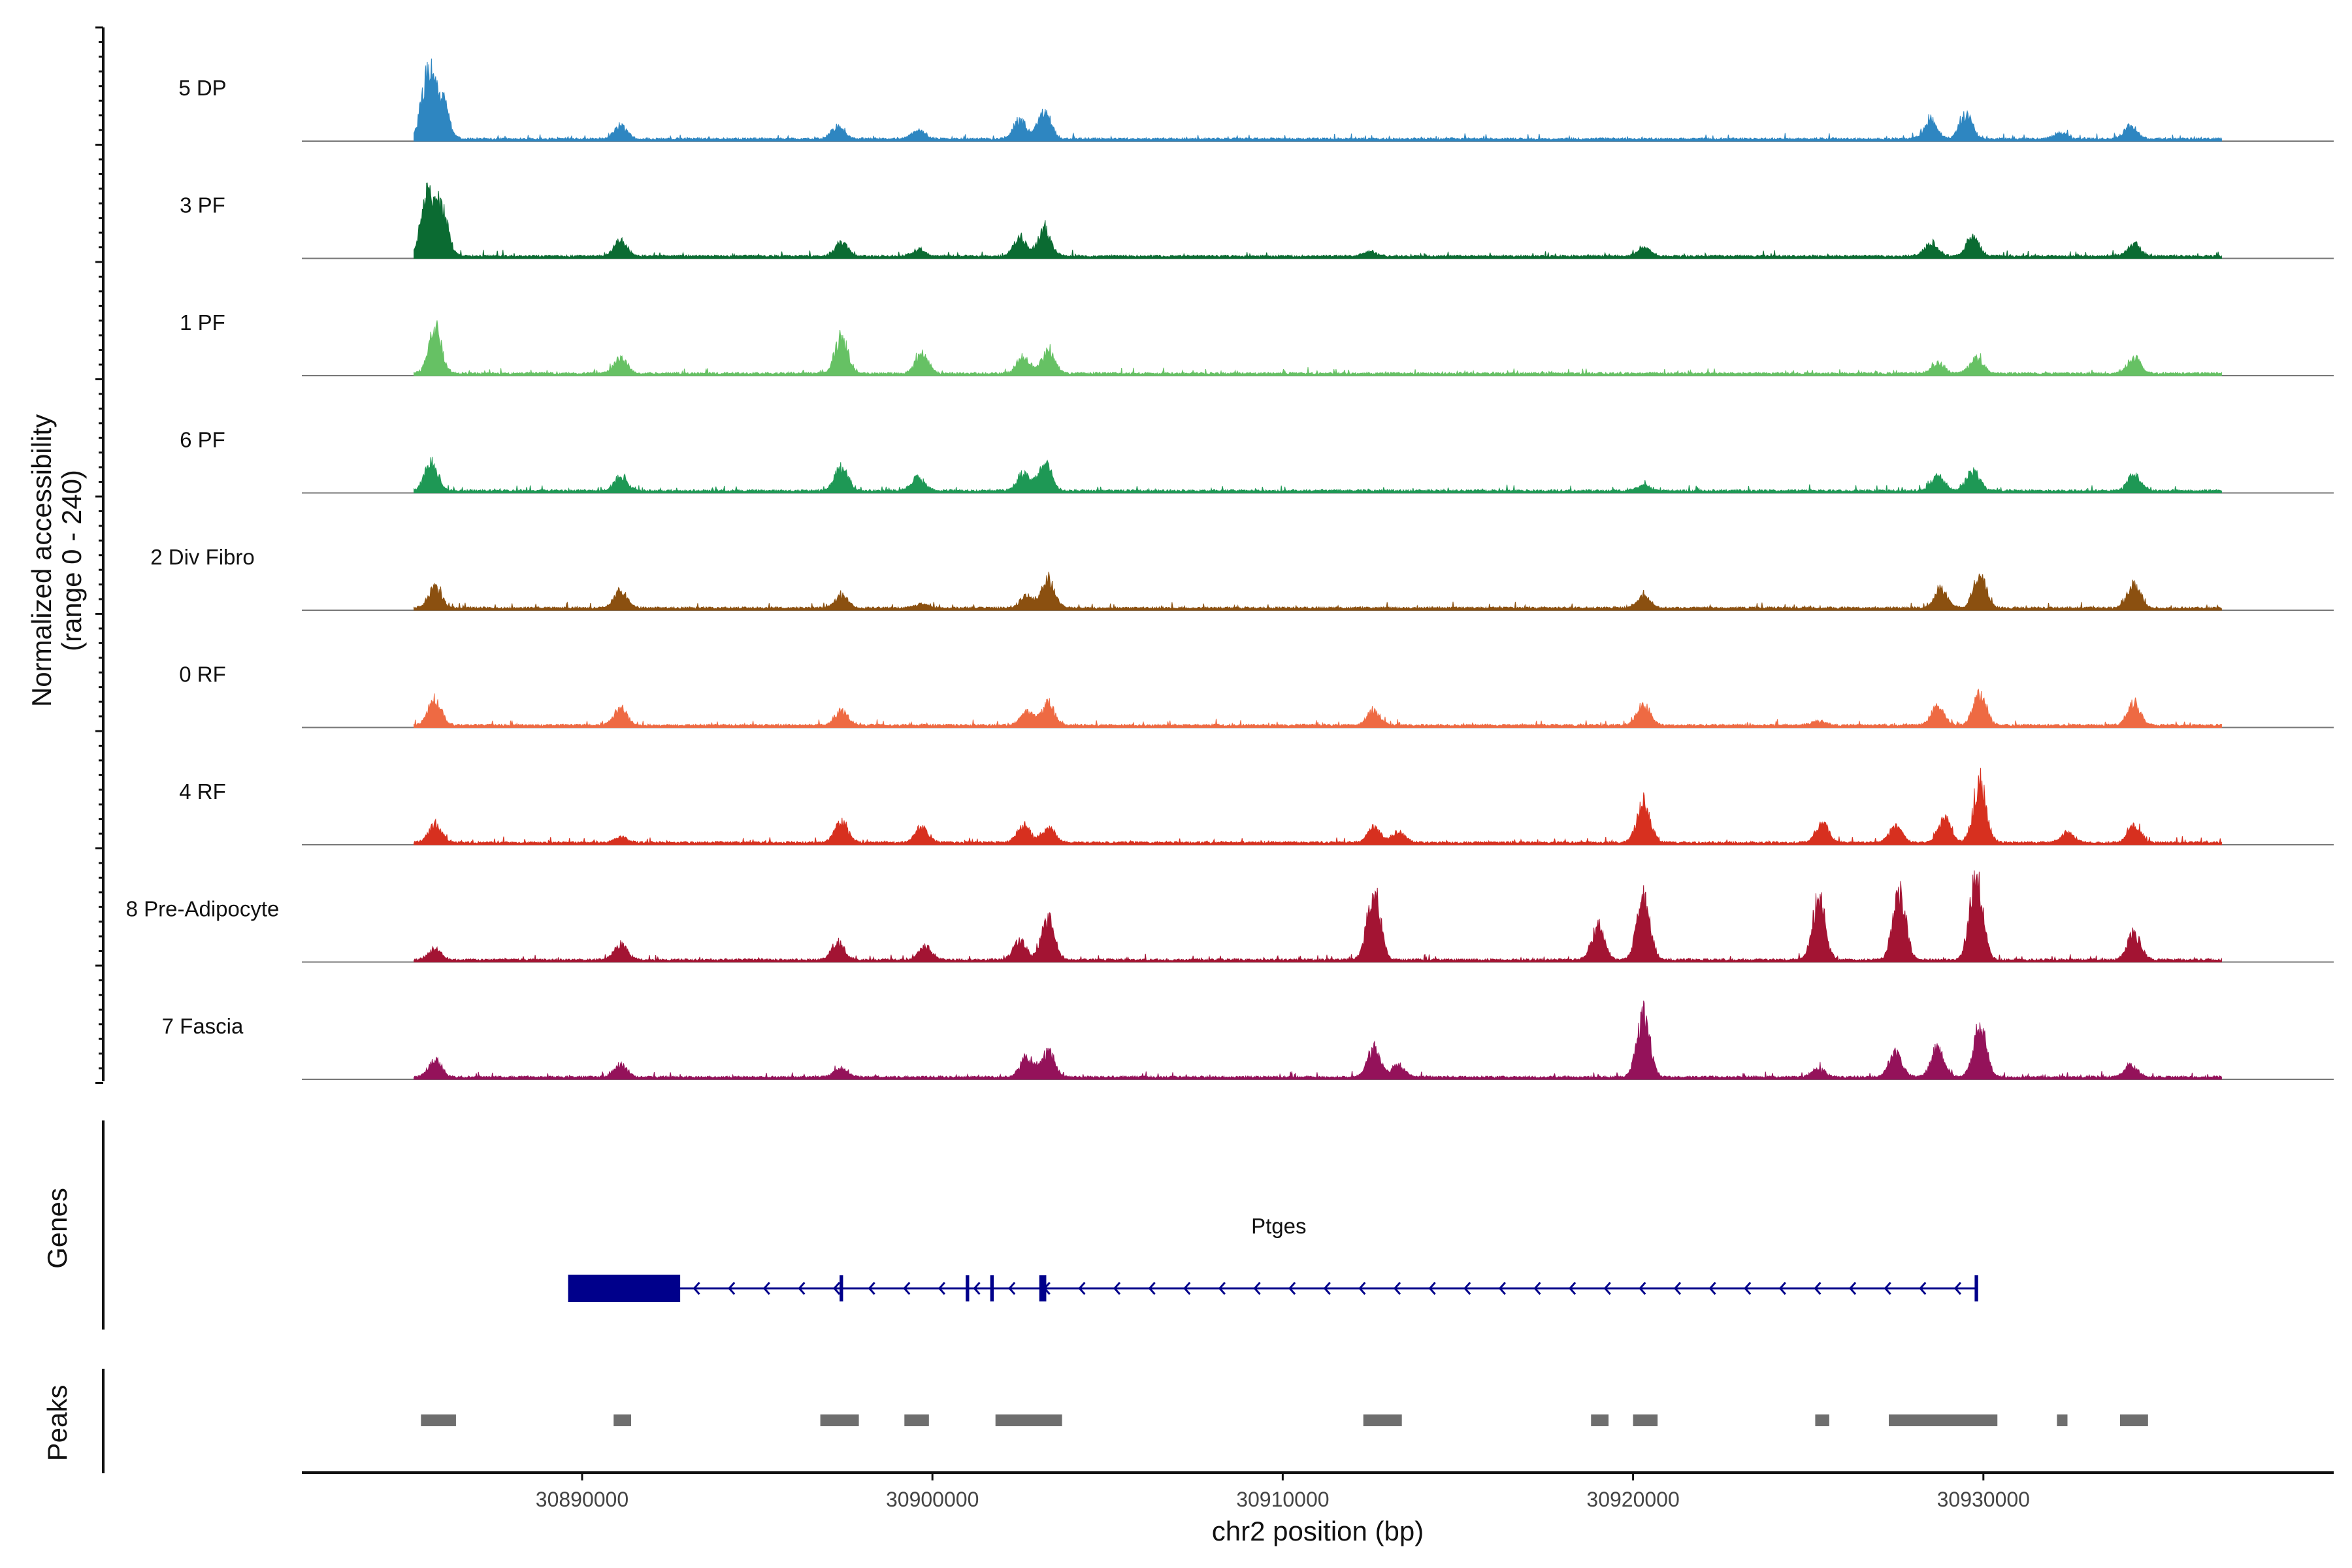 This screenshot has width=2352, height=1568. What do you see at coordinates (202, 557) in the screenshot?
I see `track-label: 2 Div Fibro` at bounding box center [202, 557].